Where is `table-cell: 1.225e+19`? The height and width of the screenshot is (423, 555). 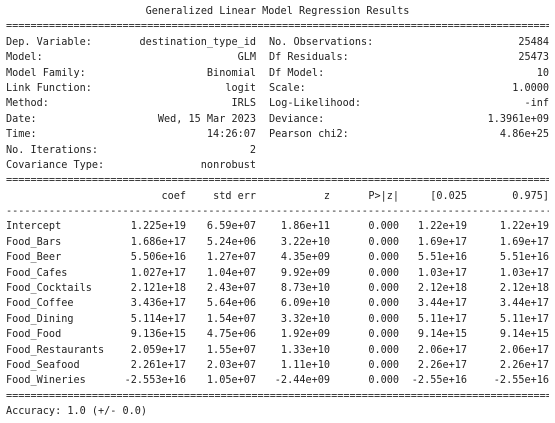 table-cell: 1.225e+19 is located at coordinates (158, 227).